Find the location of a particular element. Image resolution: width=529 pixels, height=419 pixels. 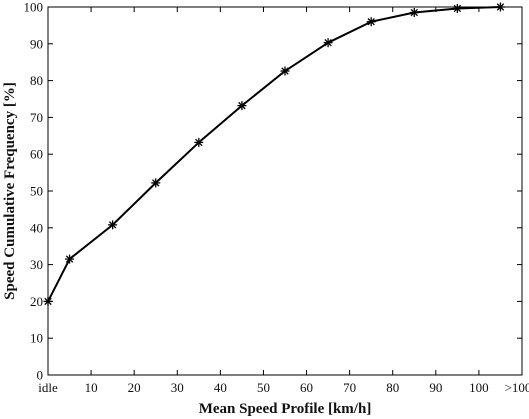

x-tick-label: 60 is located at coordinates (306, 387).